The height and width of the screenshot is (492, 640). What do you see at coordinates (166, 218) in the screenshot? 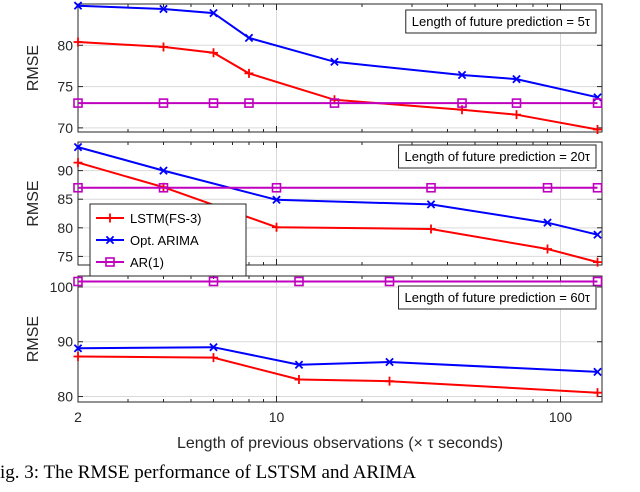
I see `legend-label: LSTM(FS-3)` at bounding box center [166, 218].